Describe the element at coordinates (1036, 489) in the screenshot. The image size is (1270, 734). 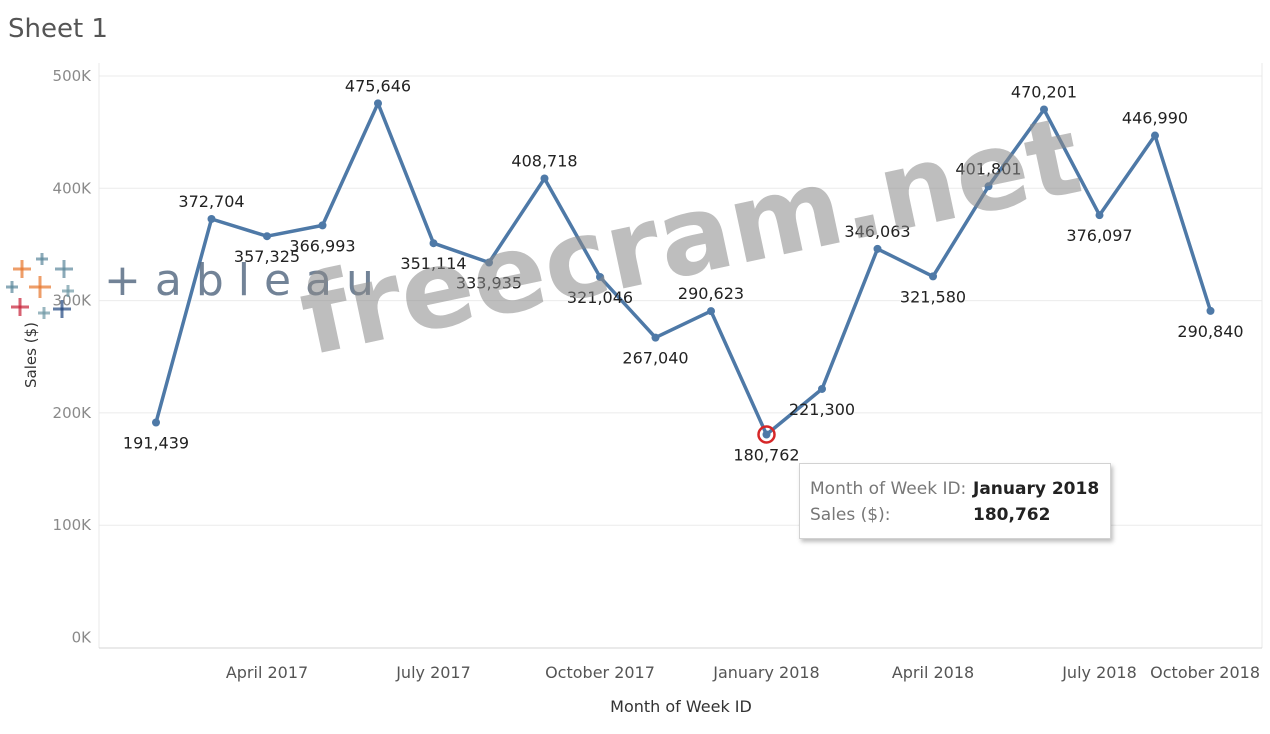
I see `tooltip-month-value: January 2018` at that location.